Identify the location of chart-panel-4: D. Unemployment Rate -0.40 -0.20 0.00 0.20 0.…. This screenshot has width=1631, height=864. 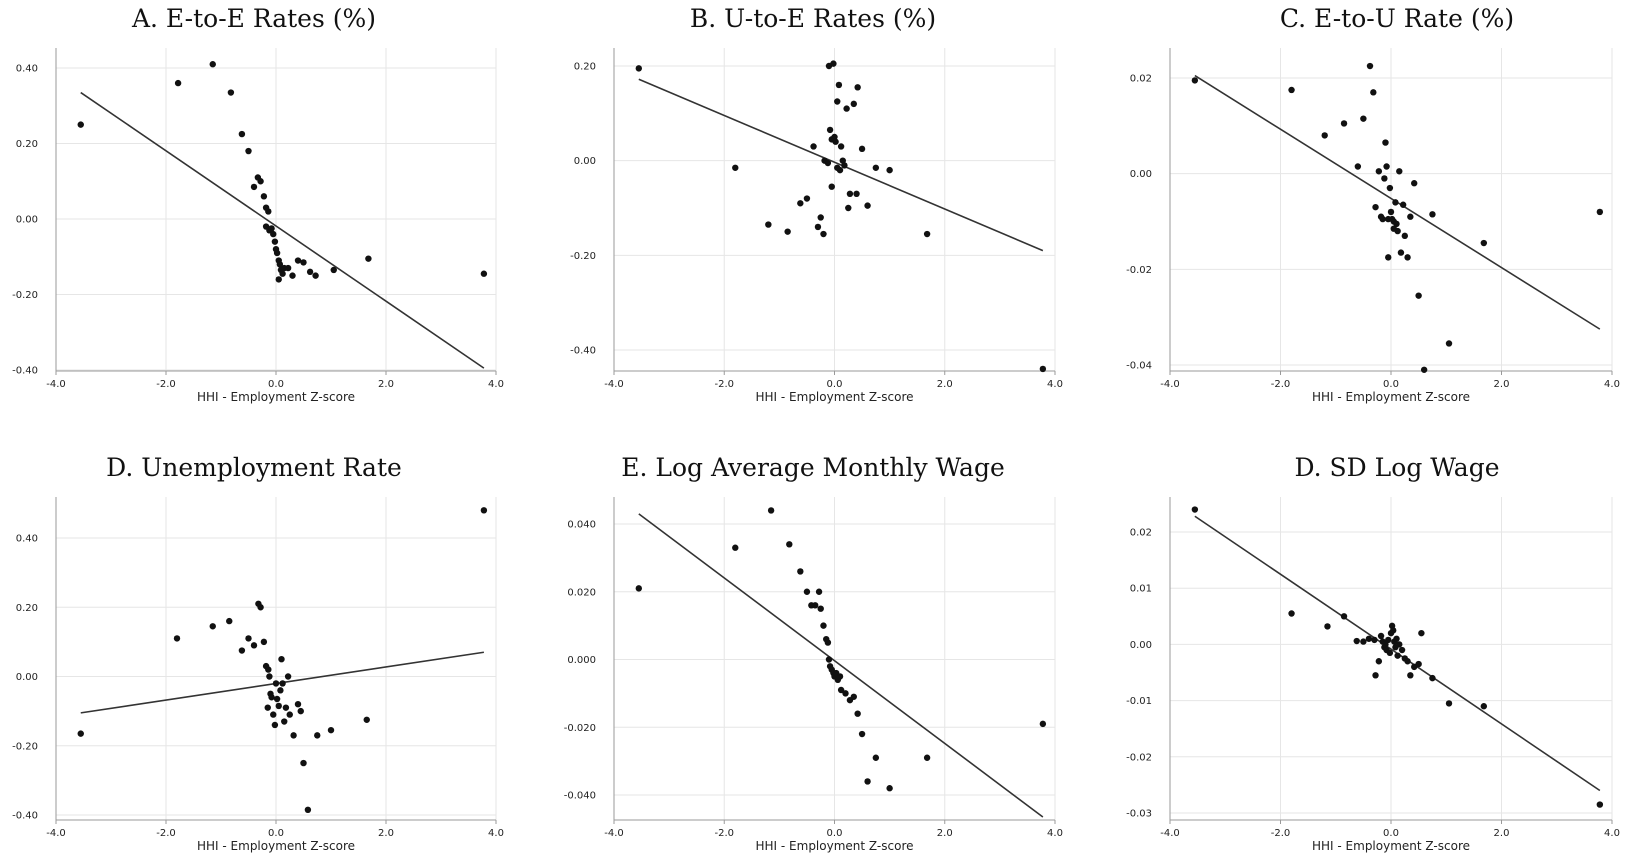
(258, 653).